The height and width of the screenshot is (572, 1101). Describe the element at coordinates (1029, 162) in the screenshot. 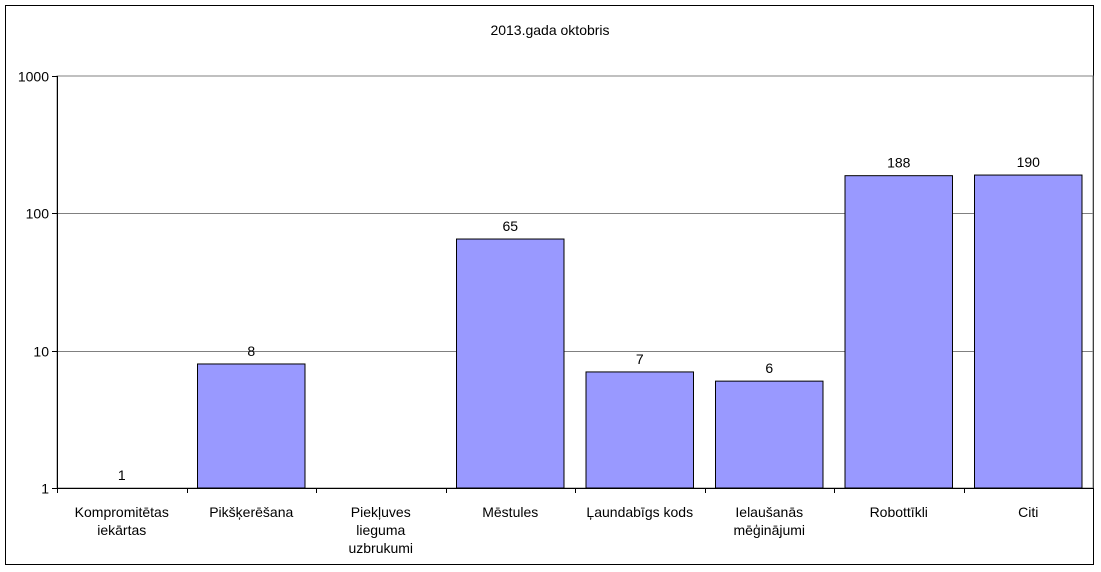

I see `data-label: 190` at that location.